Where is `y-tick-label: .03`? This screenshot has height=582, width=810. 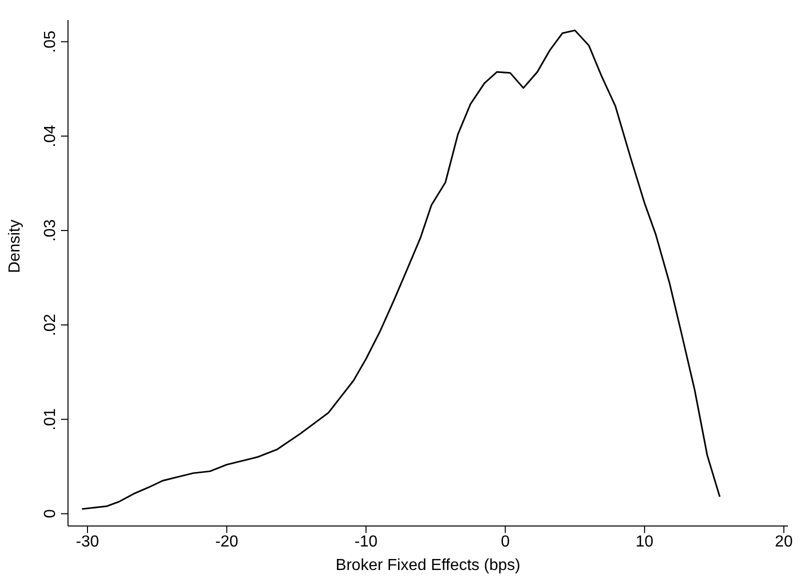
y-tick-label: .03 is located at coordinates (50, 230).